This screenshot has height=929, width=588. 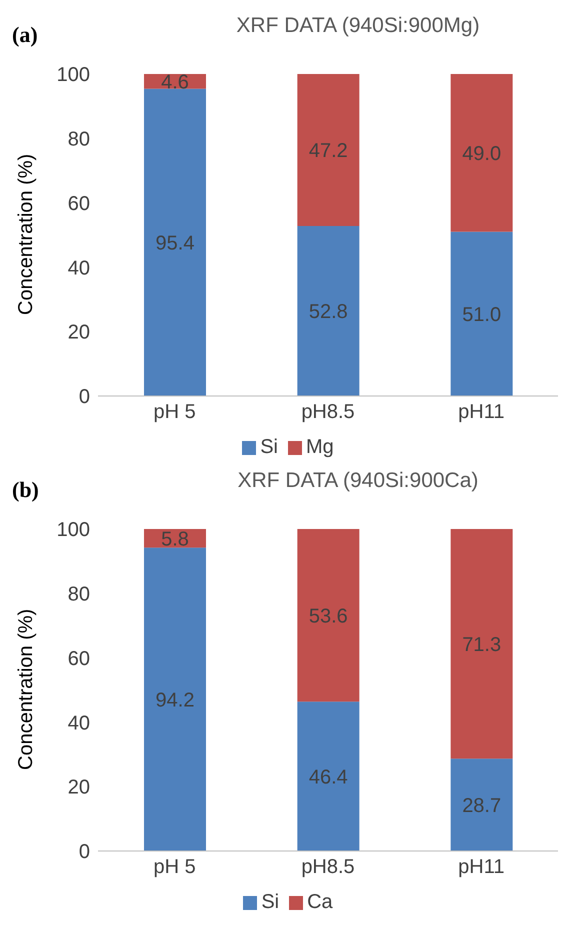 I want to click on data-label: 47.2, so click(x=328, y=151).